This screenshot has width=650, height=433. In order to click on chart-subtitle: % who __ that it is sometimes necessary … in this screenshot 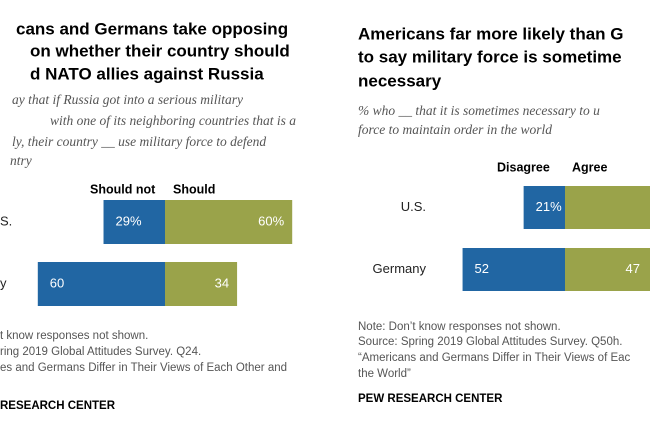, I will do `click(479, 110)`.